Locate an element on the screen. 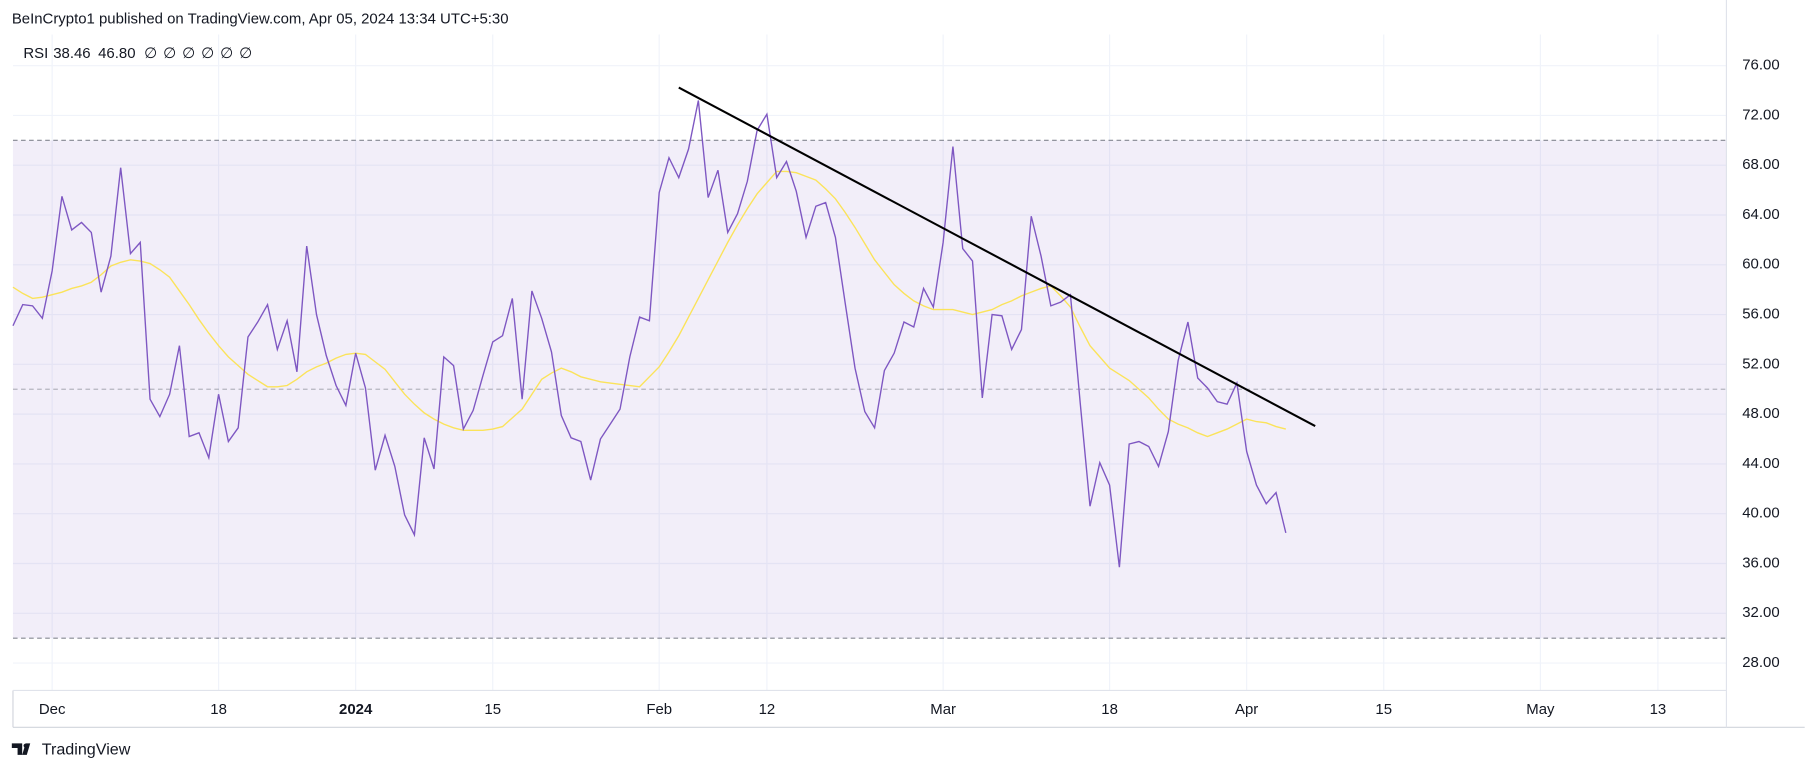  y-tick-label: 48.00 is located at coordinates (1760, 413).